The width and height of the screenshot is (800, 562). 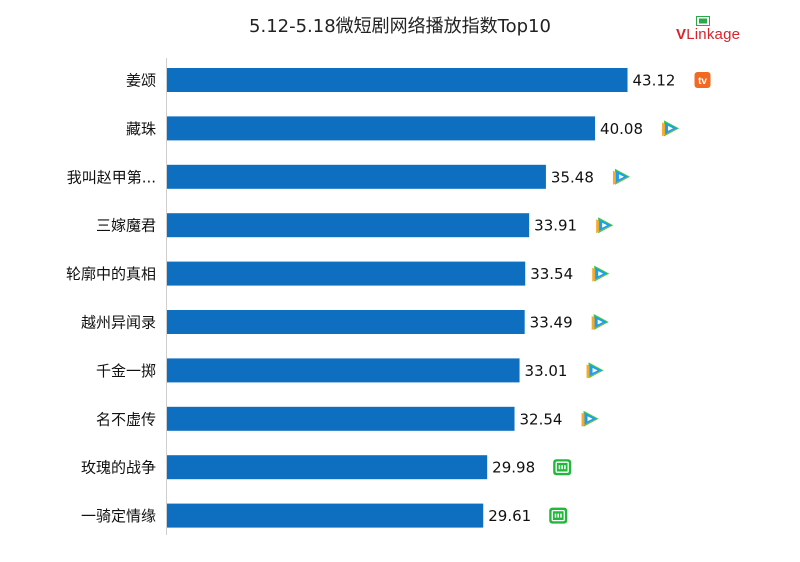 I want to click on category-label: 千金一掷, so click(x=126, y=371).